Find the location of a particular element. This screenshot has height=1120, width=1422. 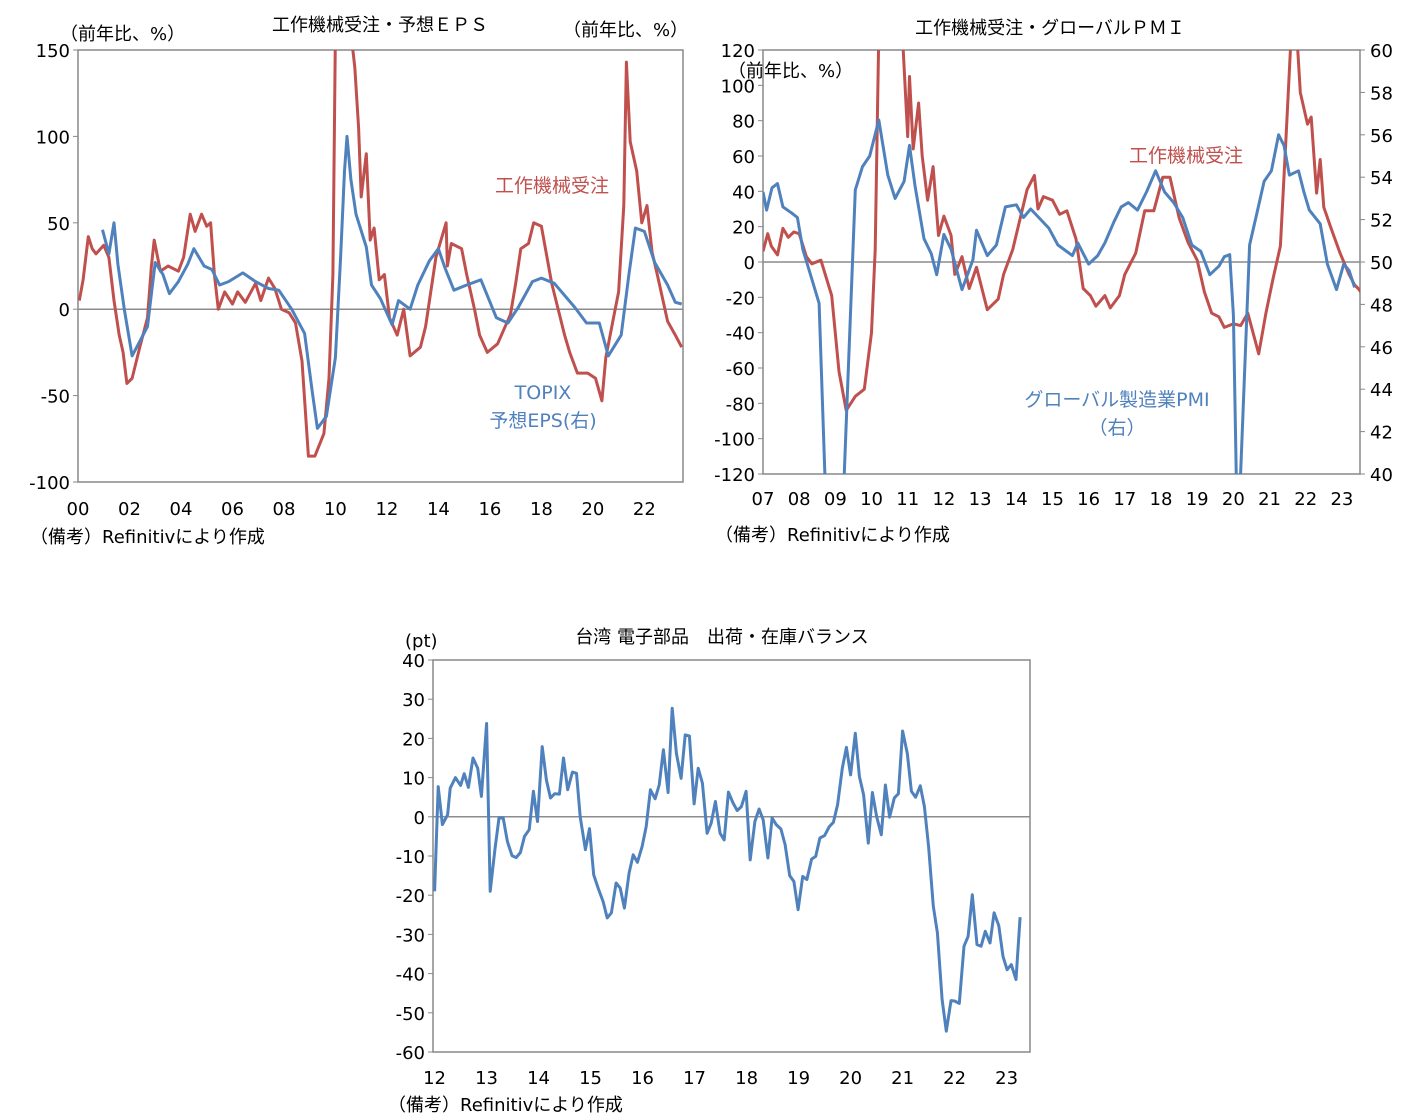

y2-tick-label: 42 is located at coordinates (1381, 433).